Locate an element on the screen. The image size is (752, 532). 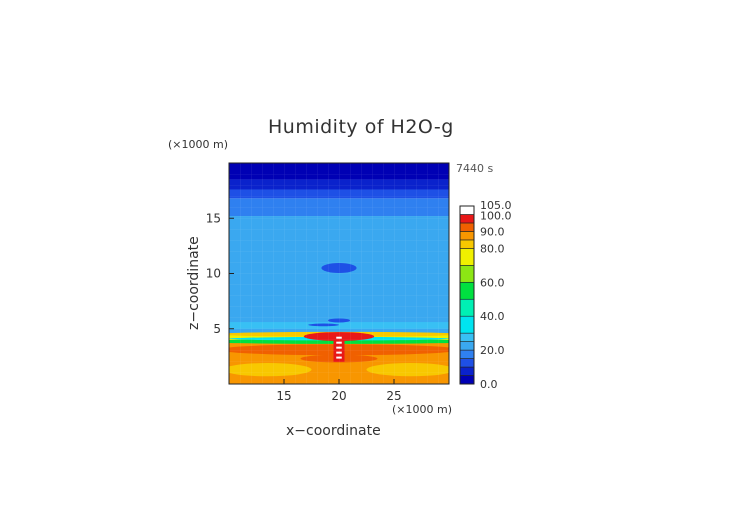
colorbar-label: 80.0 is located at coordinates (492, 248).